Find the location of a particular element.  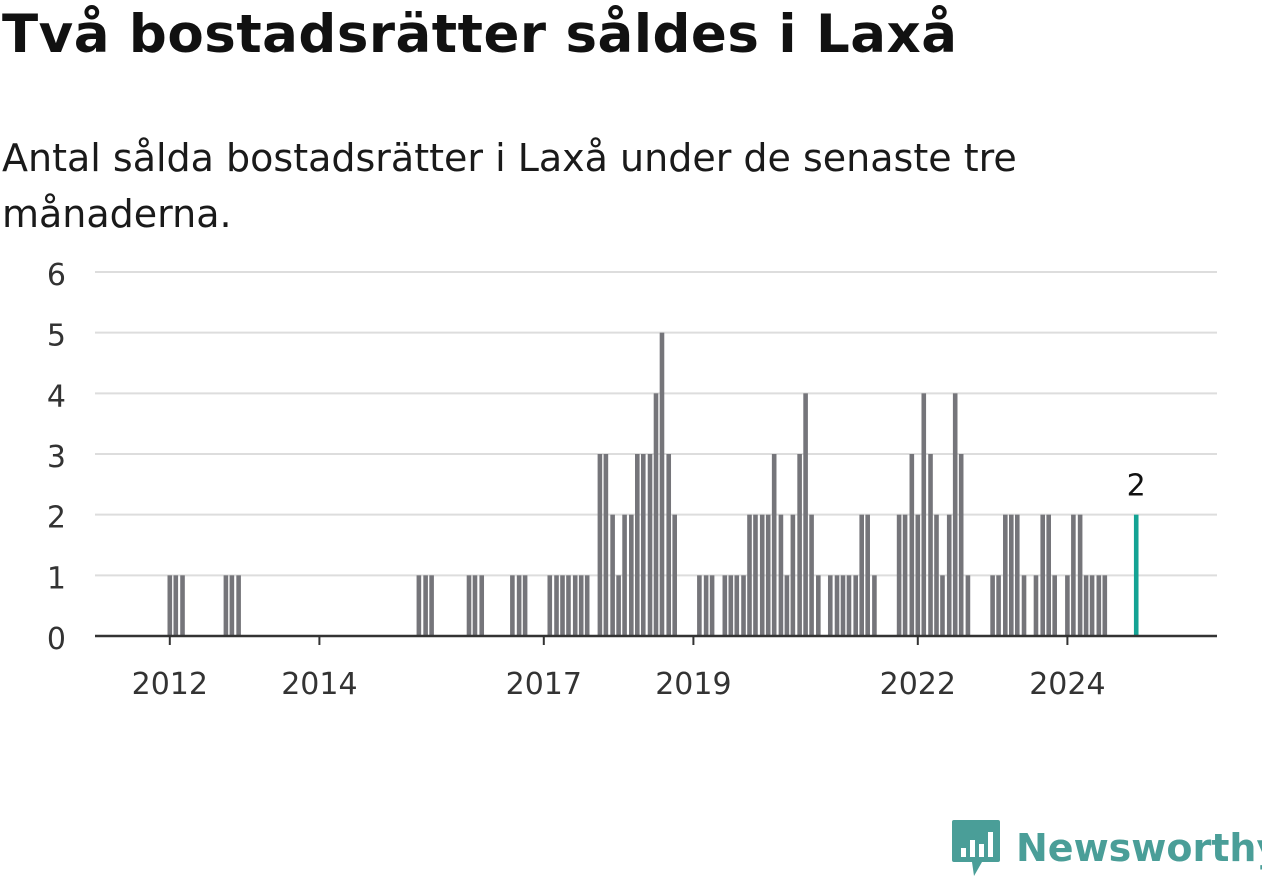

newsworthy-logo: Newsworthy is located at coordinates (1106, 848).